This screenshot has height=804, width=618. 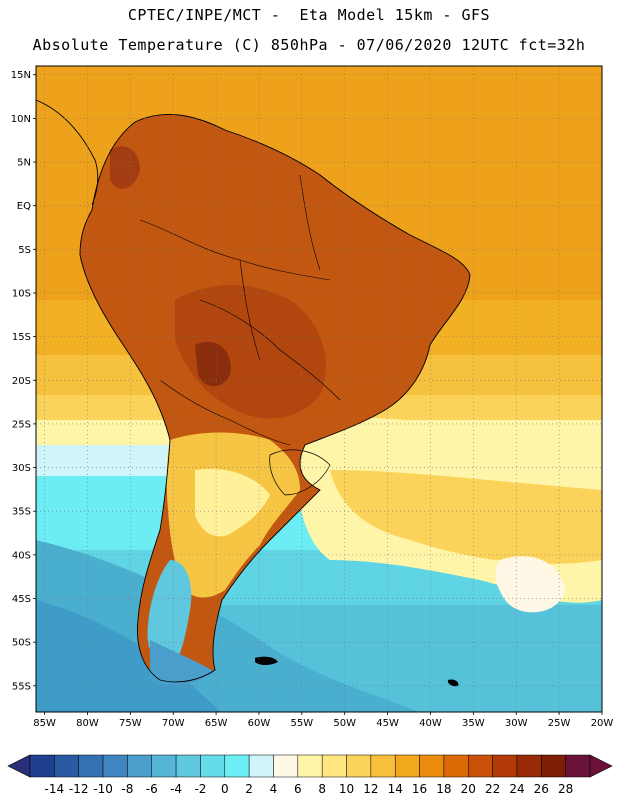 What do you see at coordinates (169, 615) in the screenshot?
I see `patagonia-cold` at bounding box center [169, 615].